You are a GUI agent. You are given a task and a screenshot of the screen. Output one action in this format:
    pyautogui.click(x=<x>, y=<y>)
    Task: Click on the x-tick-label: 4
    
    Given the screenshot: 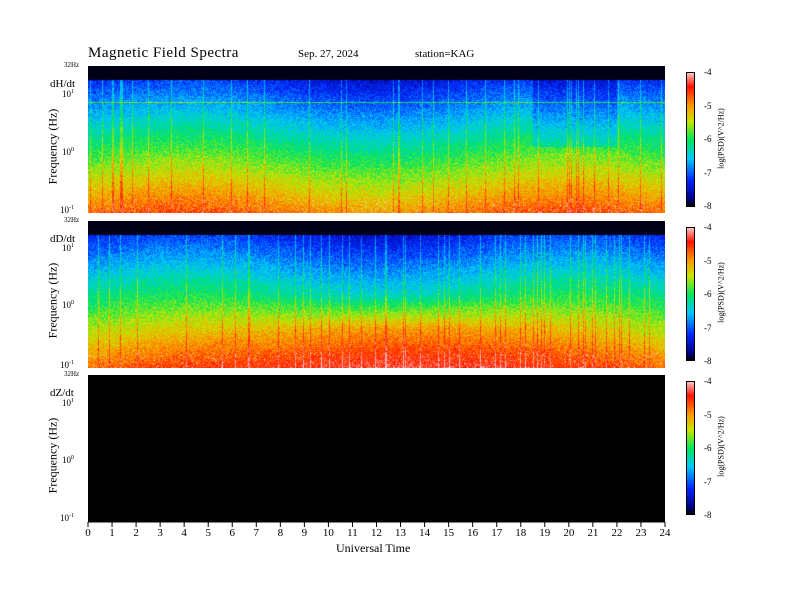 What is the action you would take?
    pyautogui.click(x=184, y=533)
    